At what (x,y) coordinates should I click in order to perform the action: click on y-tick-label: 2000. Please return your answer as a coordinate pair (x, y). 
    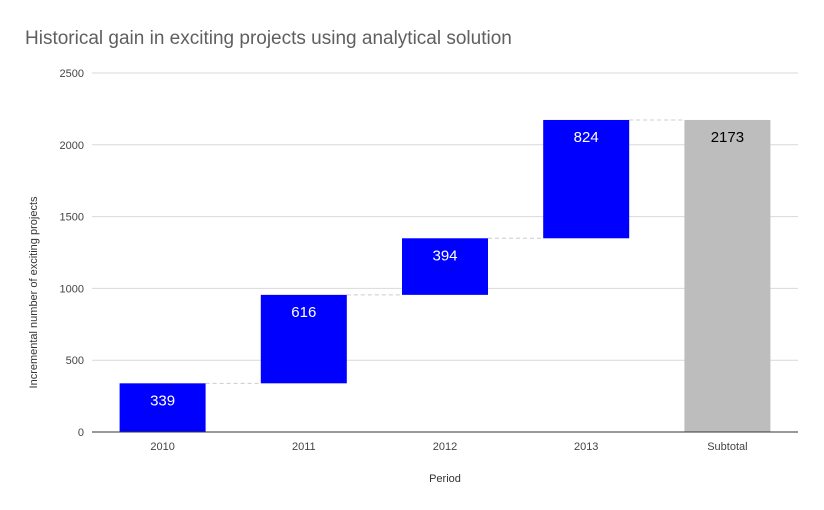
    Looking at the image, I should click on (72, 146).